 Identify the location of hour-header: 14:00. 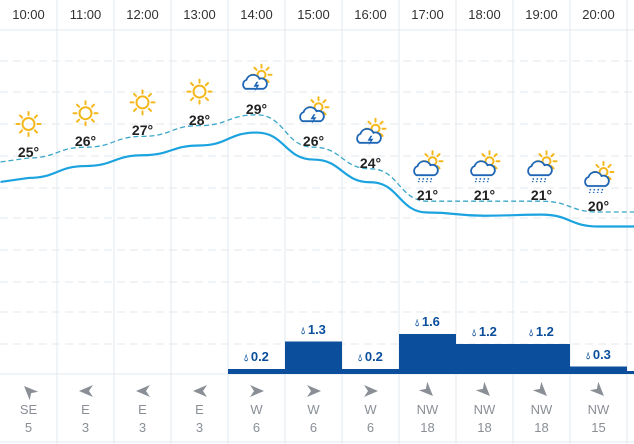
(256, 14).